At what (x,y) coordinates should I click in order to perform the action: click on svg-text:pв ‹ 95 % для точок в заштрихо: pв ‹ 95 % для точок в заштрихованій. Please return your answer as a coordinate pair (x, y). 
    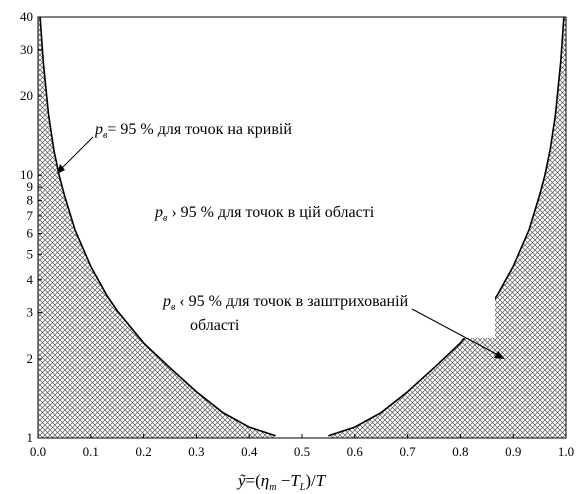
    Looking at the image, I should click on (285, 303).